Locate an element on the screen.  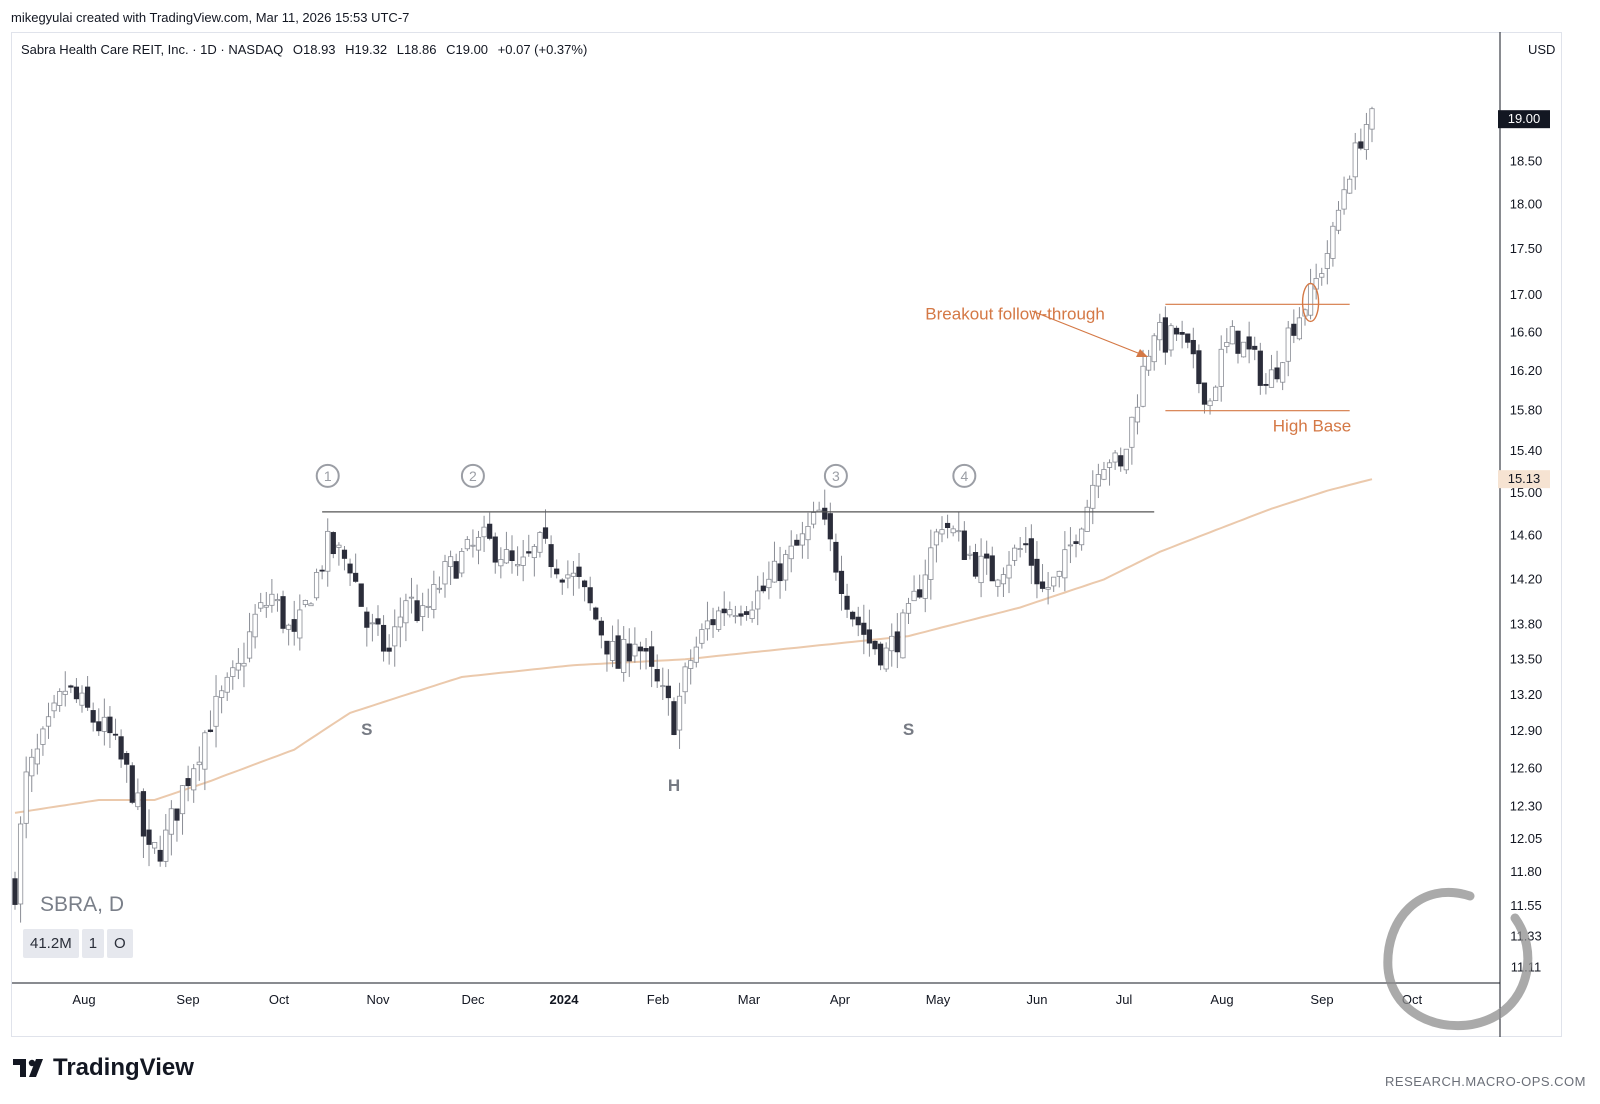
y-tick-label: 13.50 is located at coordinates (1526, 658).